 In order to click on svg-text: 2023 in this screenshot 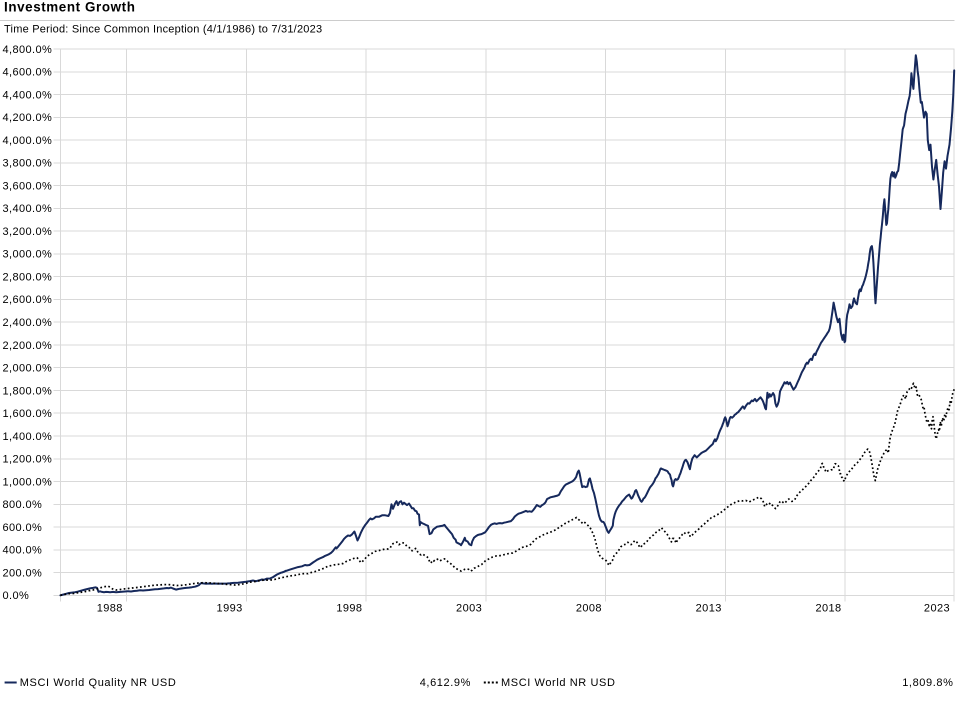, I will do `click(937, 608)`.